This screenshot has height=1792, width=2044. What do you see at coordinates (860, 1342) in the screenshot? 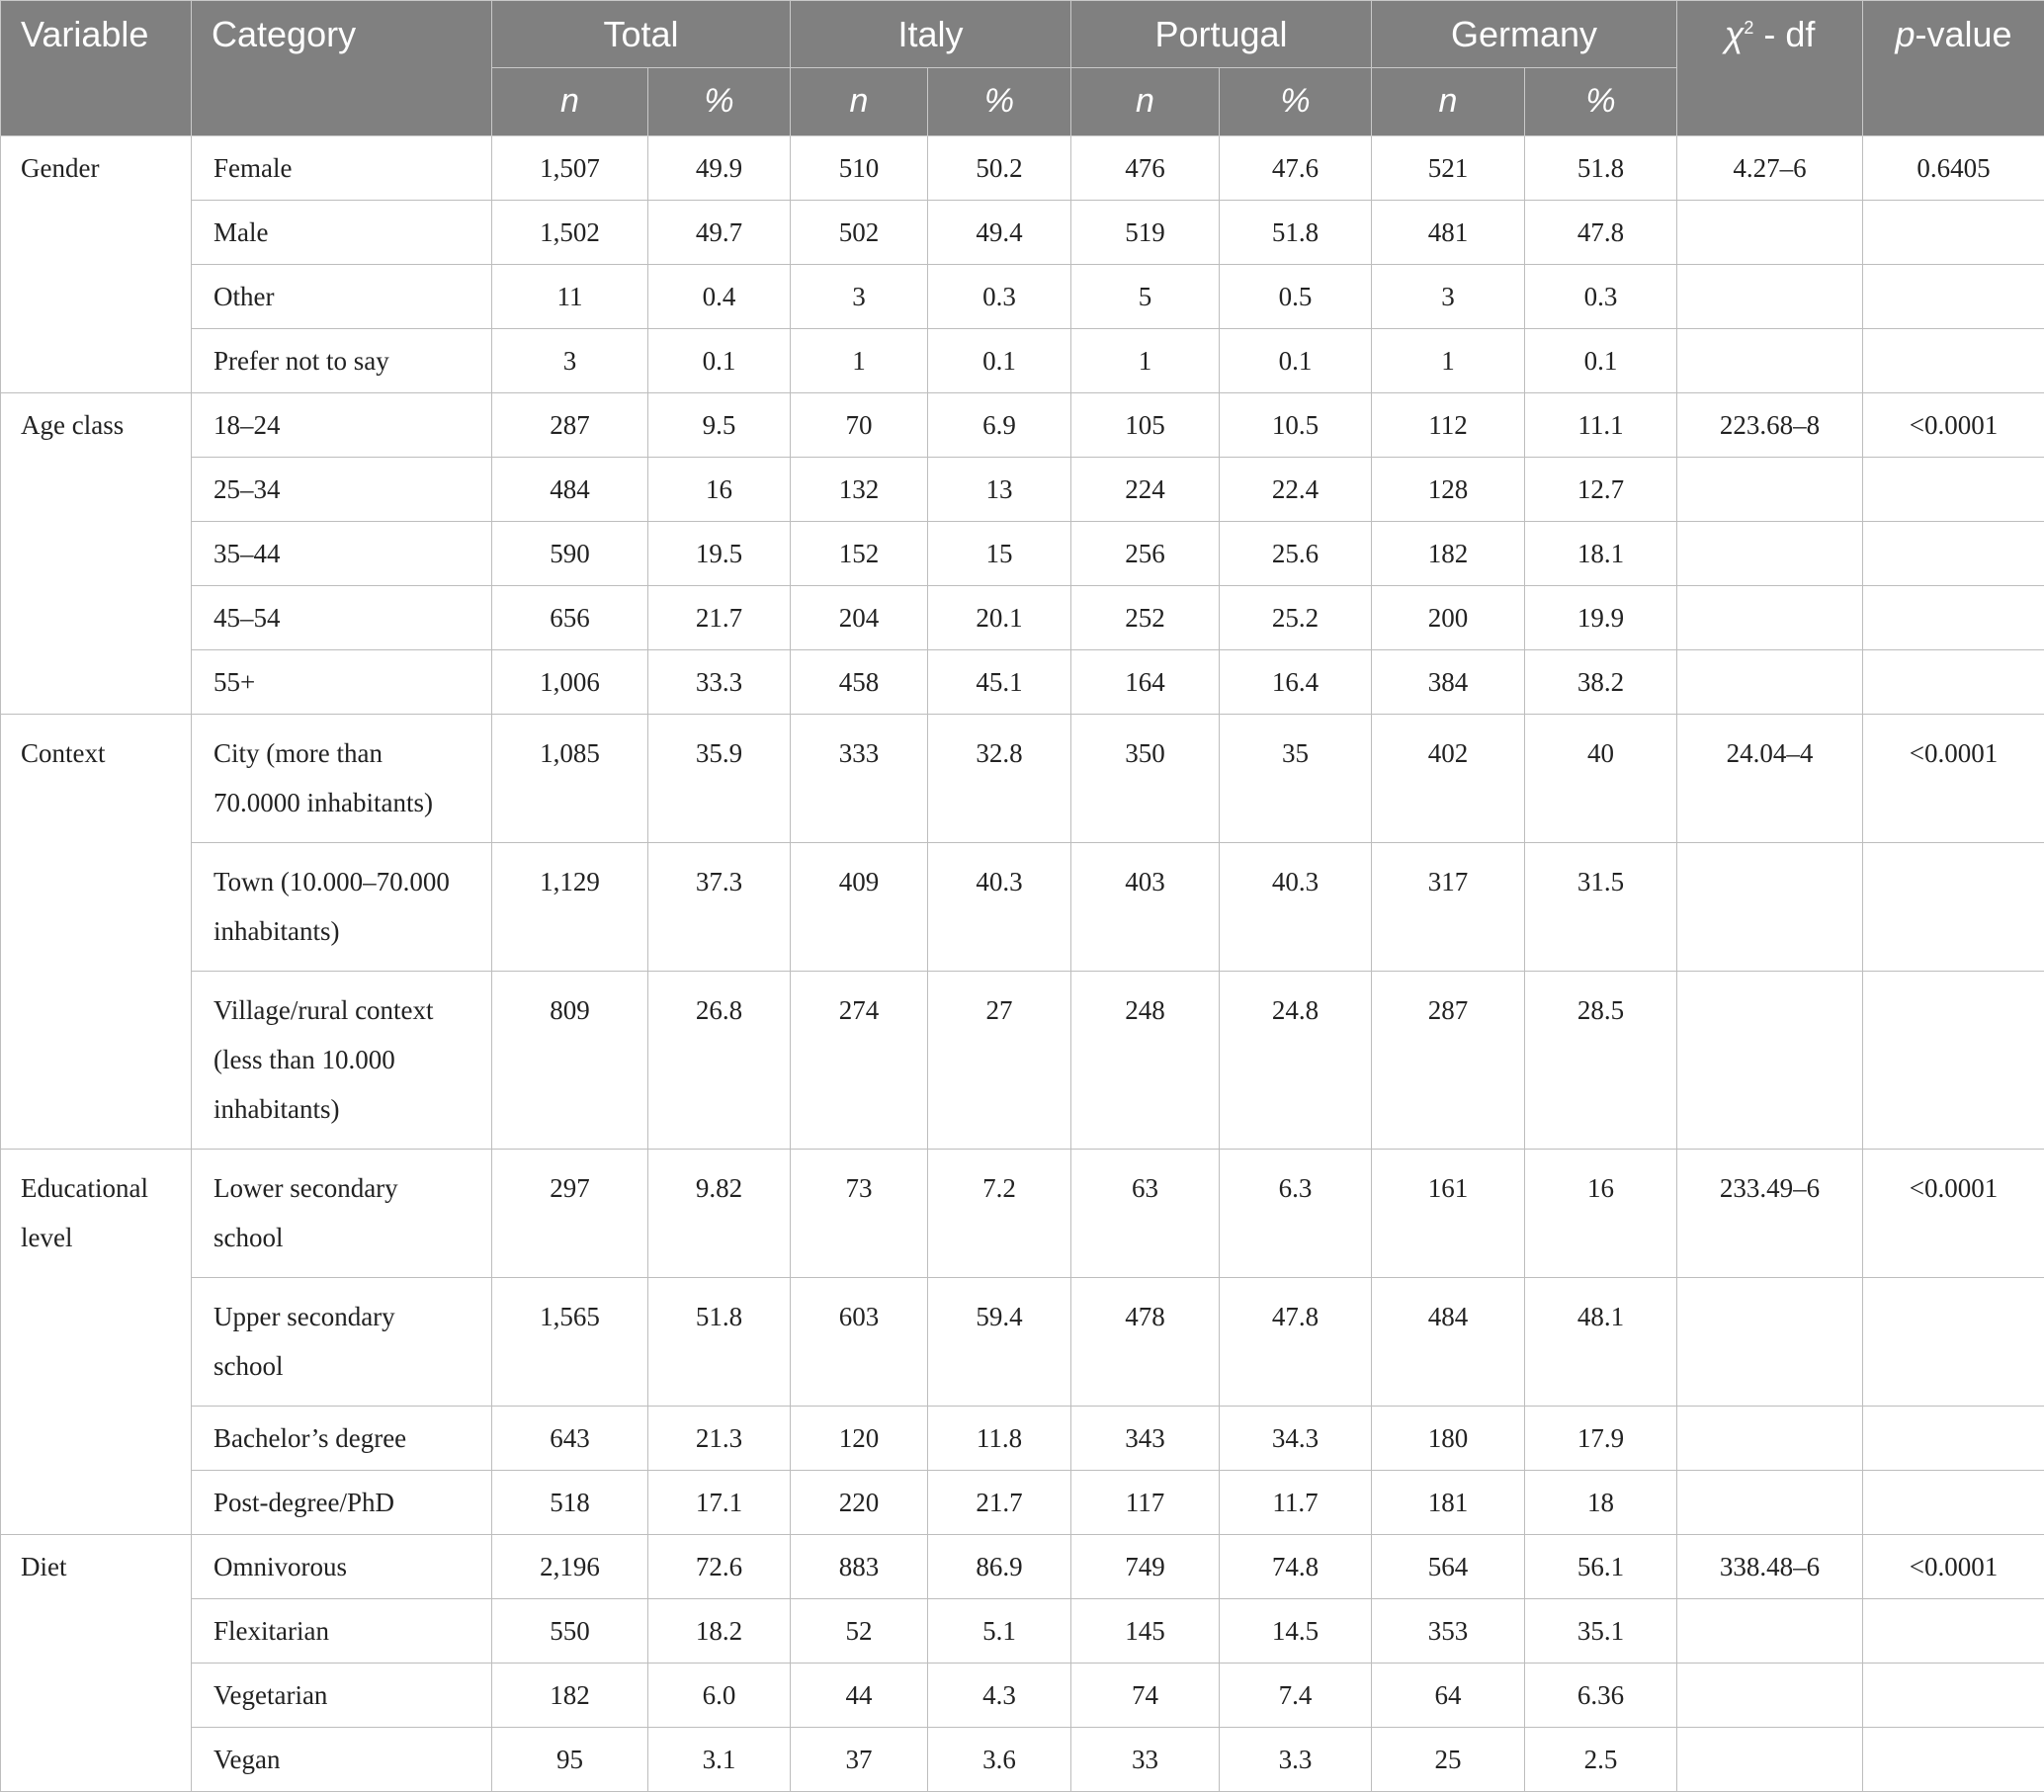
I see `count-cell: 603` at bounding box center [860, 1342].